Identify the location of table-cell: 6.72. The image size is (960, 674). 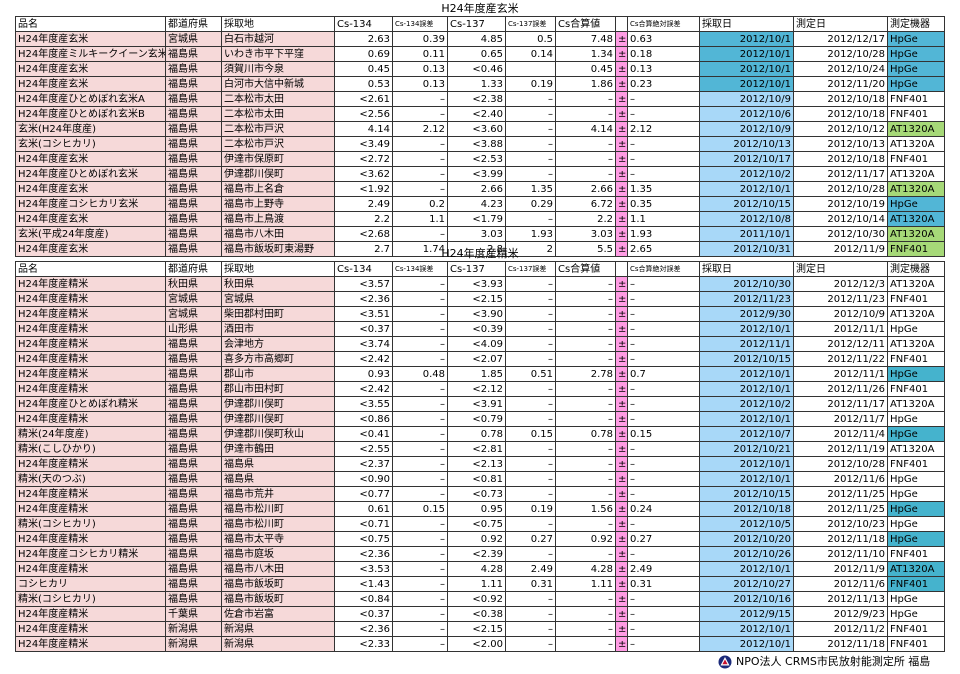
(585, 204).